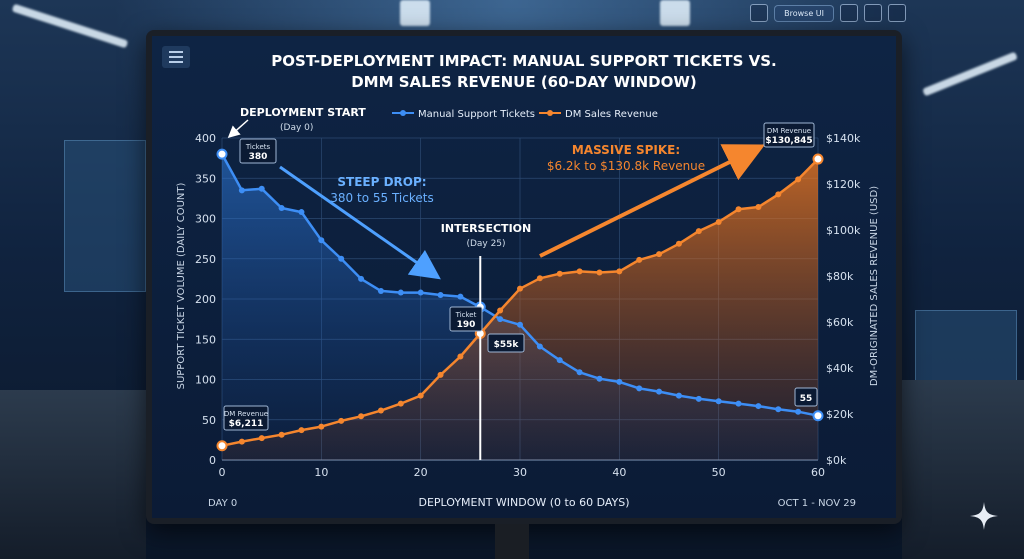 This screenshot has height=559, width=1024. What do you see at coordinates (840, 368) in the screenshot?
I see `y-right-tick-label: $40k` at bounding box center [840, 368].